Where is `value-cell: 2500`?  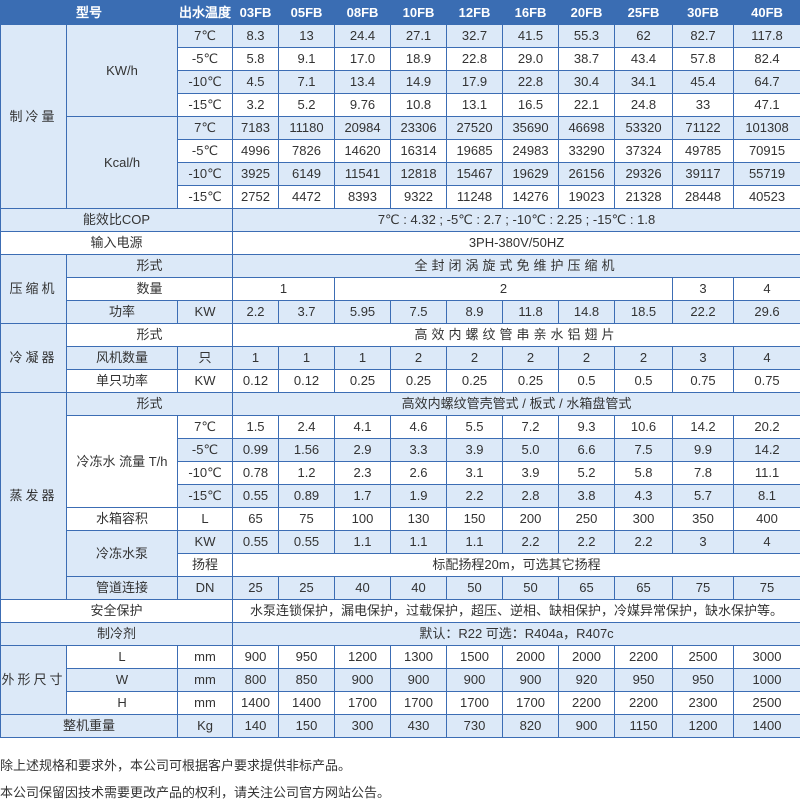
value-cell: 2500 is located at coordinates (766, 703).